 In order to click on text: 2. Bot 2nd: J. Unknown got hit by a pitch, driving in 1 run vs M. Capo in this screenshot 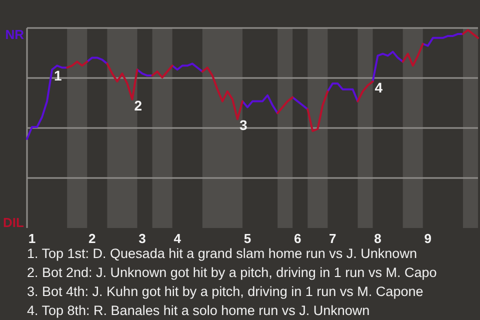, I will do `click(232, 272)`.